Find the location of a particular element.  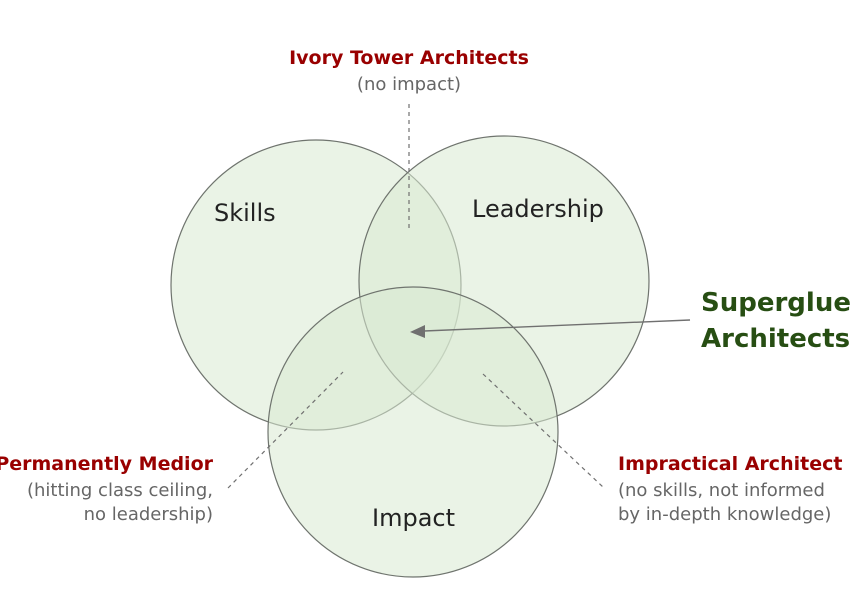

ivory-tower-subtitle: (no impact) is located at coordinates (409, 84).